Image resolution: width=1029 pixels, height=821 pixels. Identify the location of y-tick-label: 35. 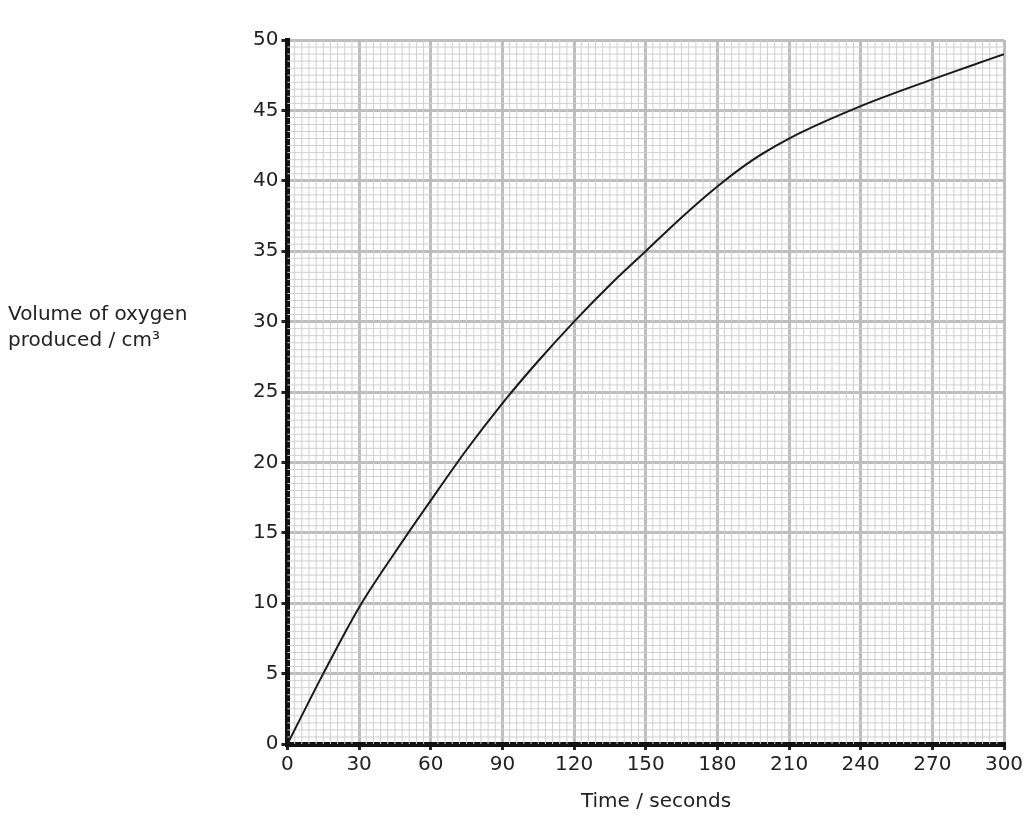
(266, 249).